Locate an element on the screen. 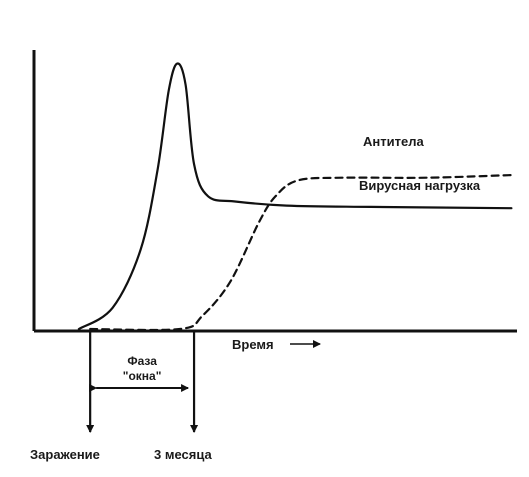  legend-viral-load: Вирусная нагрузка is located at coordinates (420, 185).